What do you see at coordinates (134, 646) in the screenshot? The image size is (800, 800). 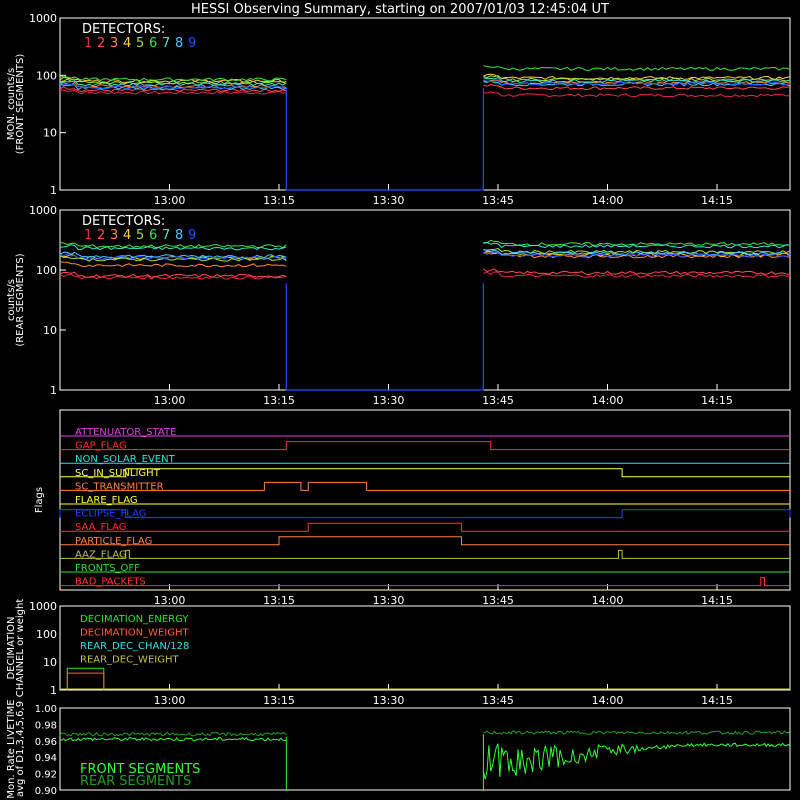 I see `decimation-legend: REAR_DEC_CHAN/128` at bounding box center [134, 646].